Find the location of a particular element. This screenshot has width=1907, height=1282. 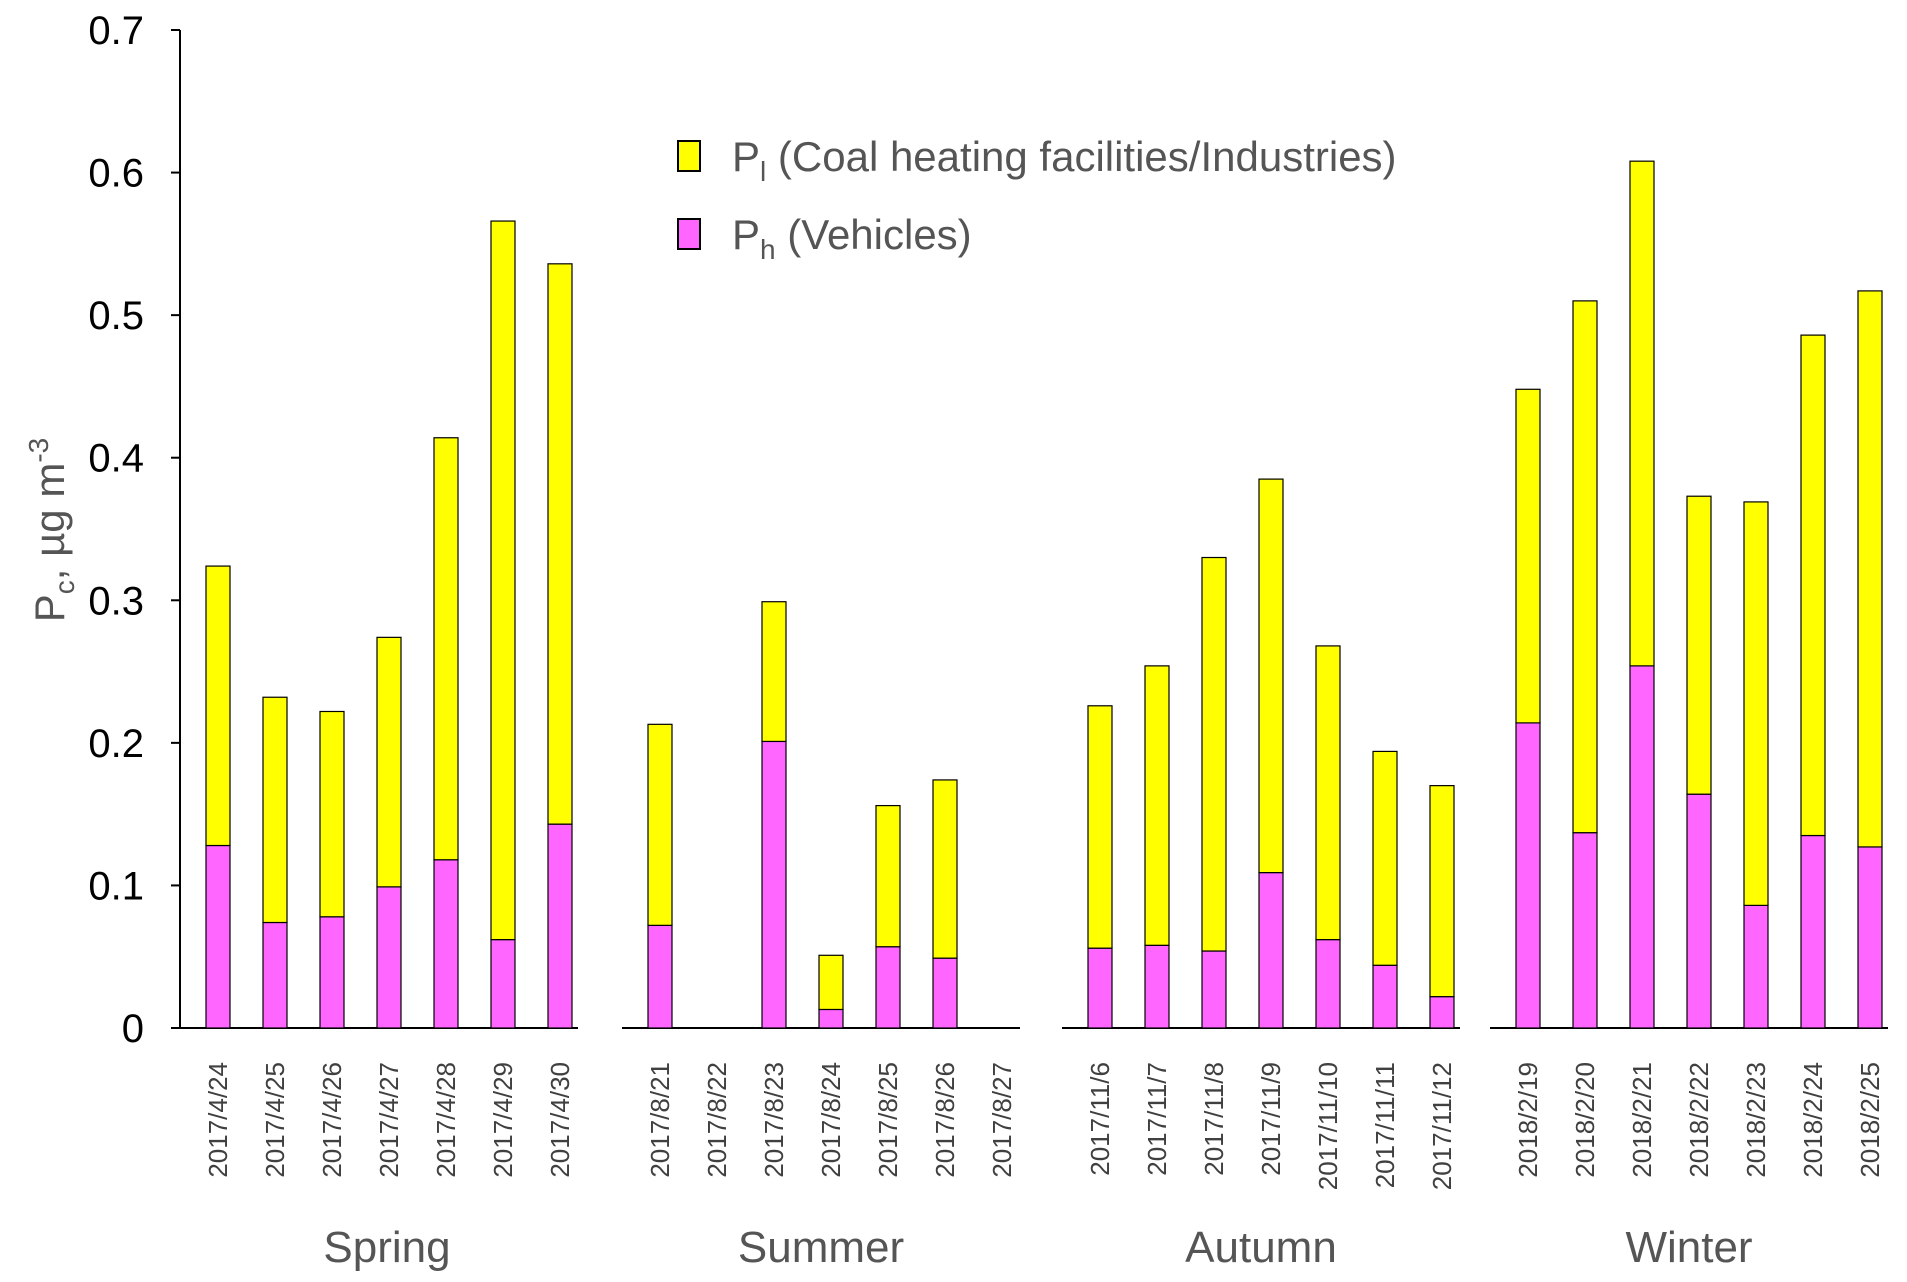

x-category-label: 2017/8/25 is located at coordinates (888, 1120).